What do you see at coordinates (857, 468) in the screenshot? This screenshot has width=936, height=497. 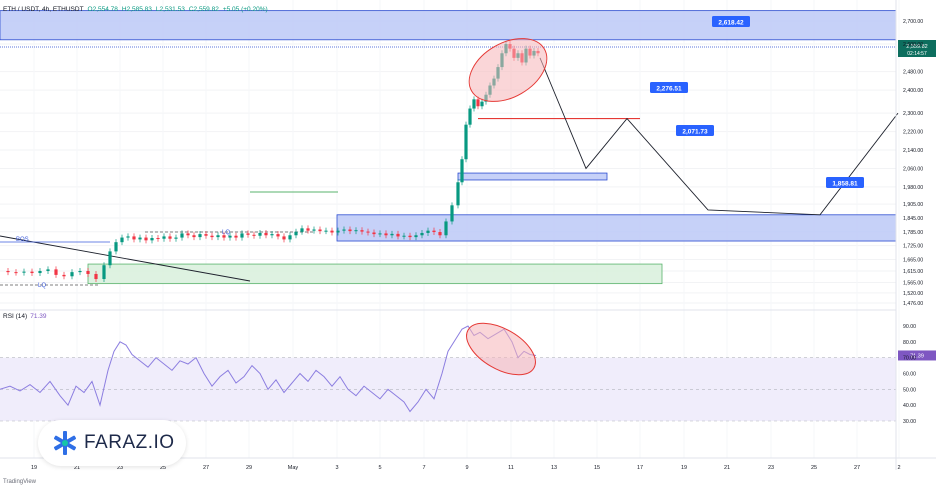 I see `time-tick-label: 27` at bounding box center [857, 468].